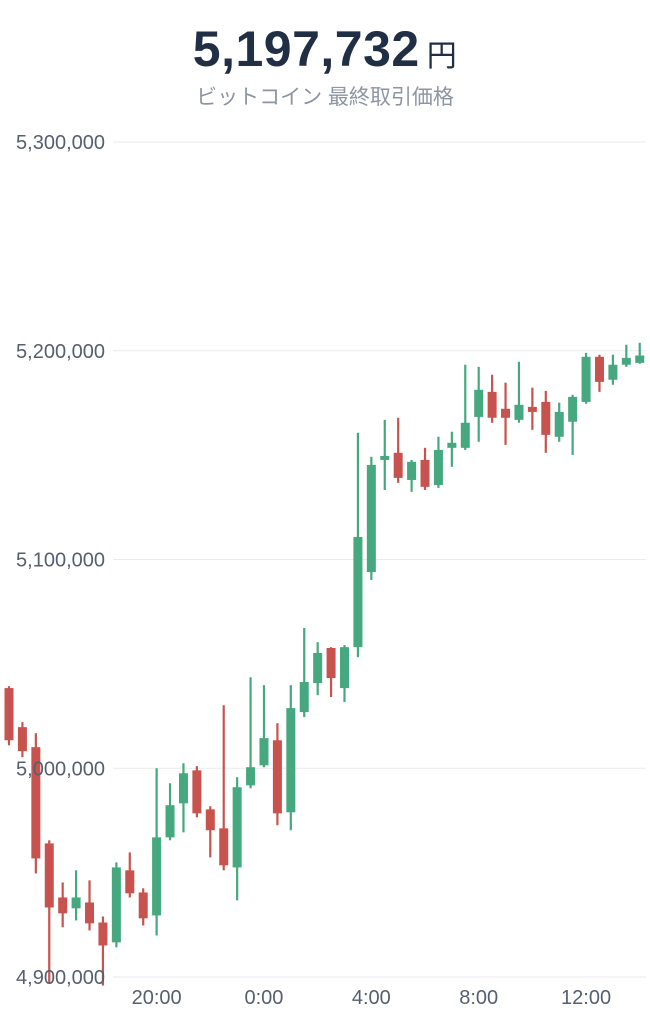  I want to click on y-axis-label: 5,000,000, so click(60, 769).